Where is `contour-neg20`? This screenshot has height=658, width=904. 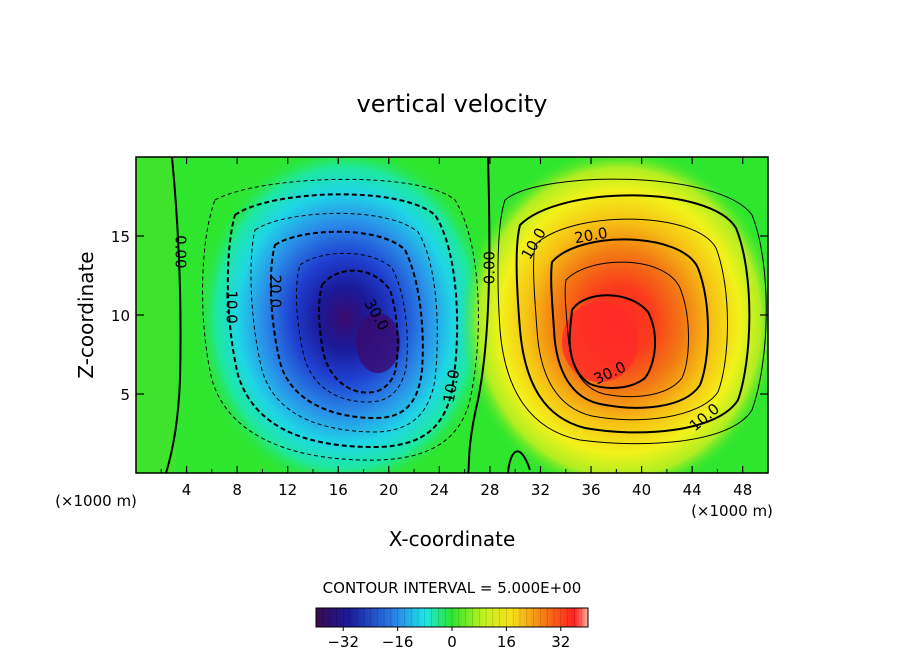
contour-neg20 is located at coordinates (346, 325).